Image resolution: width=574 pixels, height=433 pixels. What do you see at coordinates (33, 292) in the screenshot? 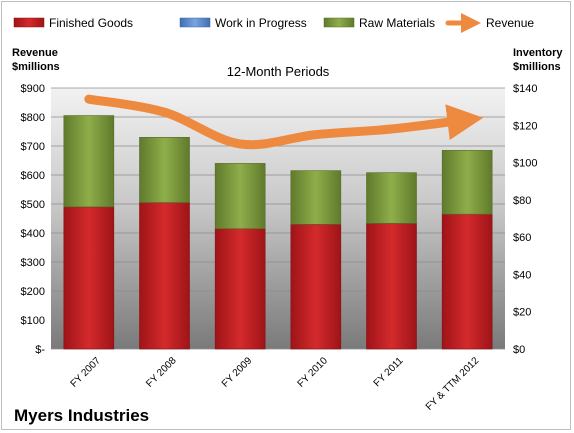
I see `left-tick-label: $200` at bounding box center [33, 292].